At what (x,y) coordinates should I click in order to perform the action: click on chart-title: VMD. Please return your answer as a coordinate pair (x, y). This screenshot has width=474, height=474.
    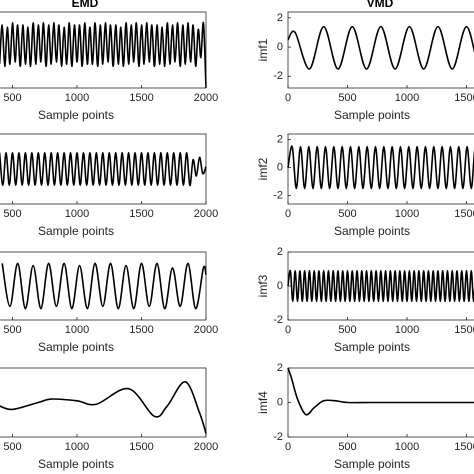
    Looking at the image, I should click on (380, 5).